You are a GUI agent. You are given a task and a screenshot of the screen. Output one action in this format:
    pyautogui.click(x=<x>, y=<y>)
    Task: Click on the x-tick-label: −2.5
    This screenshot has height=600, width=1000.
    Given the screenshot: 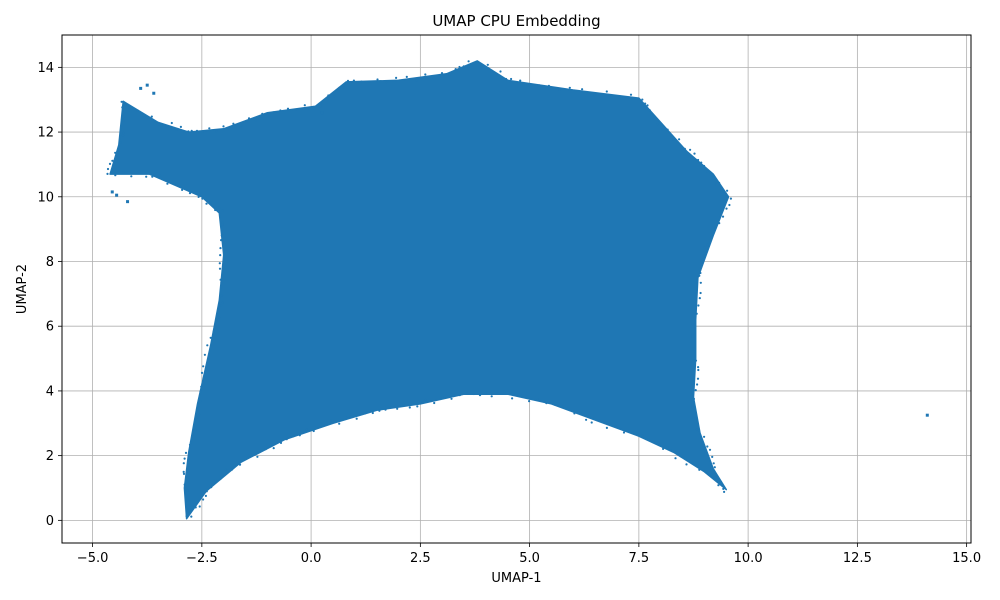 What is the action you would take?
    pyautogui.click(x=202, y=558)
    